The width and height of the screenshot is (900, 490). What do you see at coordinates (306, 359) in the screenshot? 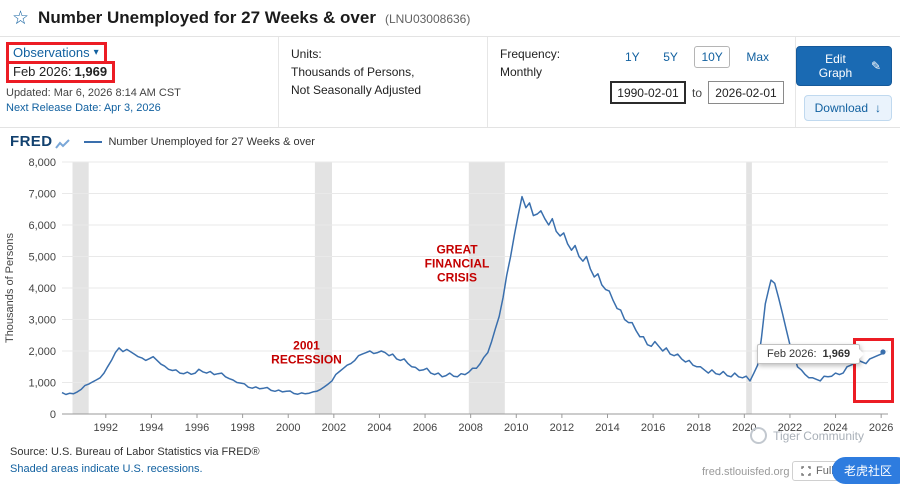
I see `svg-text: RECESSION` at bounding box center [306, 359].